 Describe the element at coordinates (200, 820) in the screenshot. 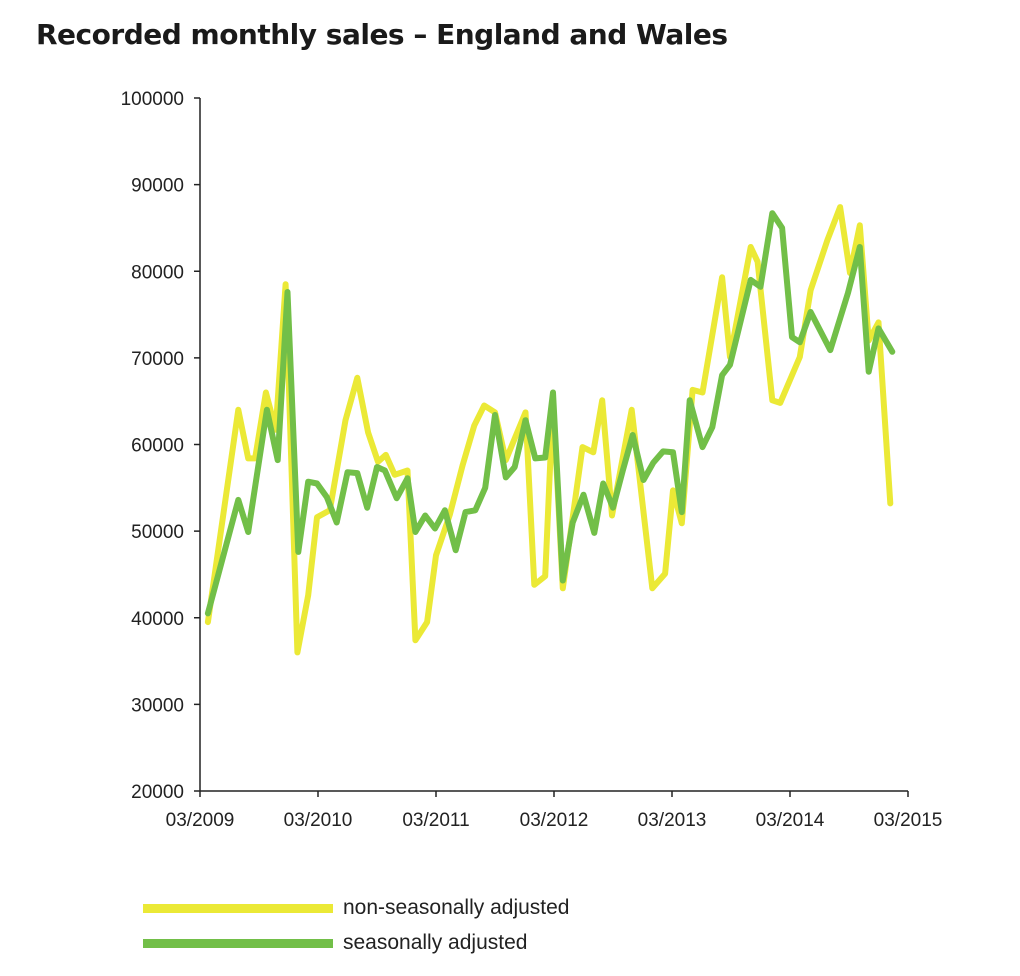

I see `x-tick-label: 03/2009` at that location.